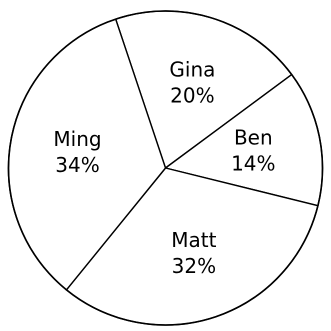  What do you see at coordinates (77, 139) in the screenshot?
I see `slice-label-ming: Ming` at bounding box center [77, 139].